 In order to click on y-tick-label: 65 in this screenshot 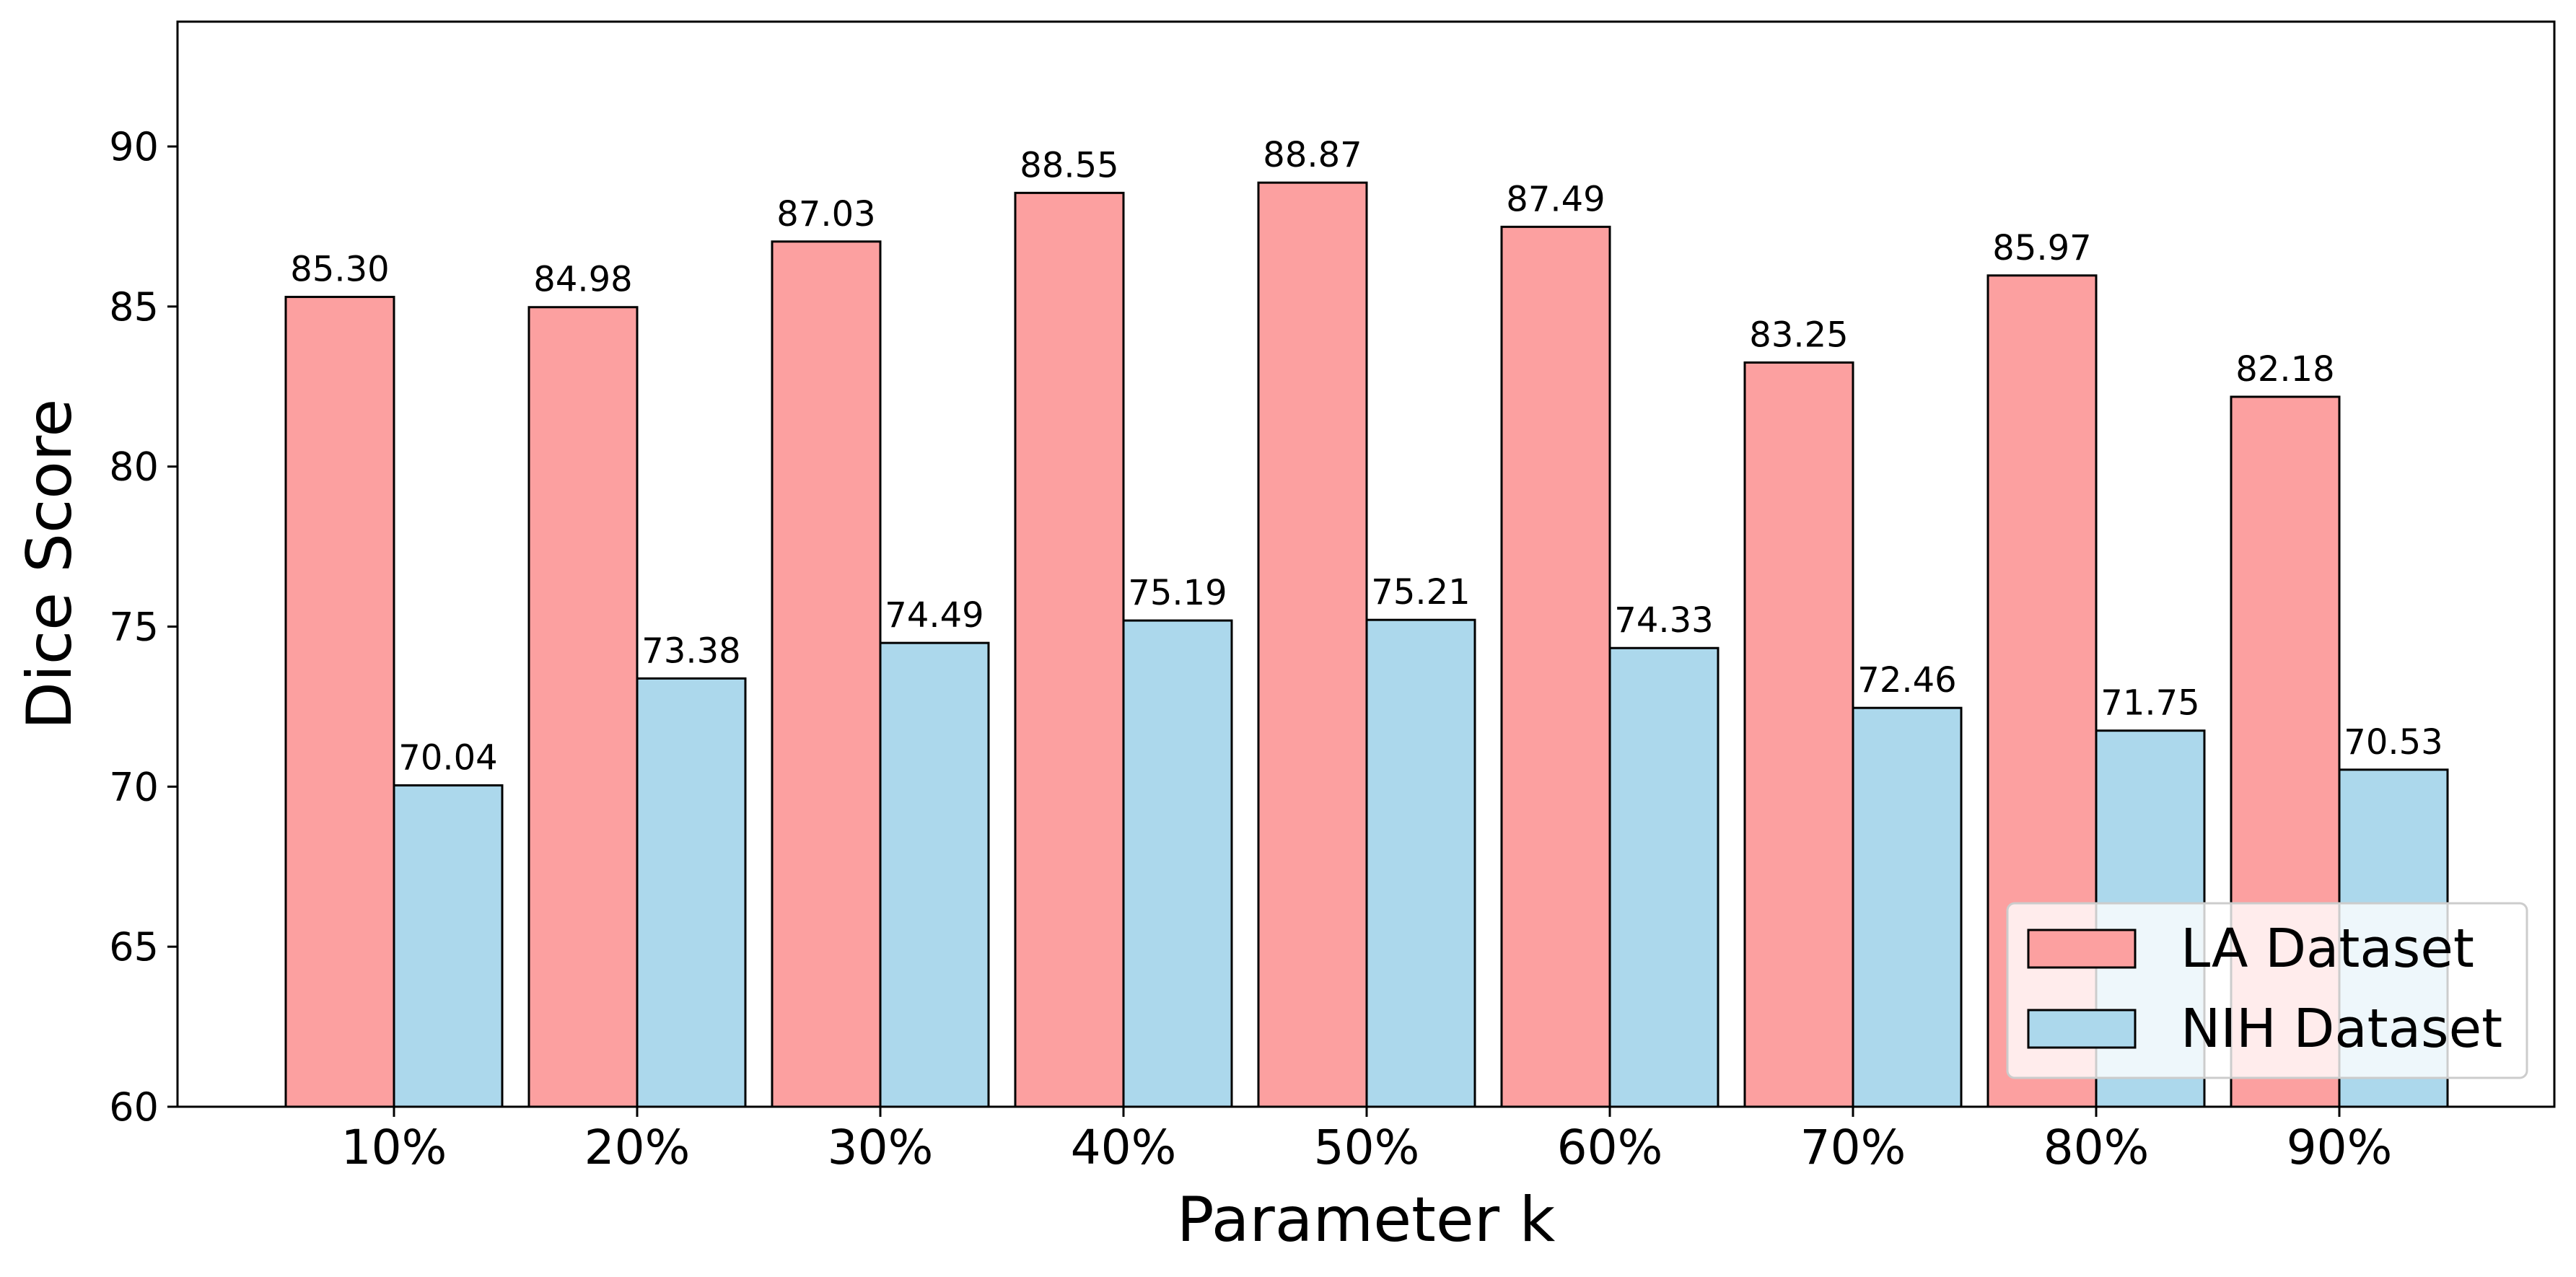, I will do `click(134, 947)`.